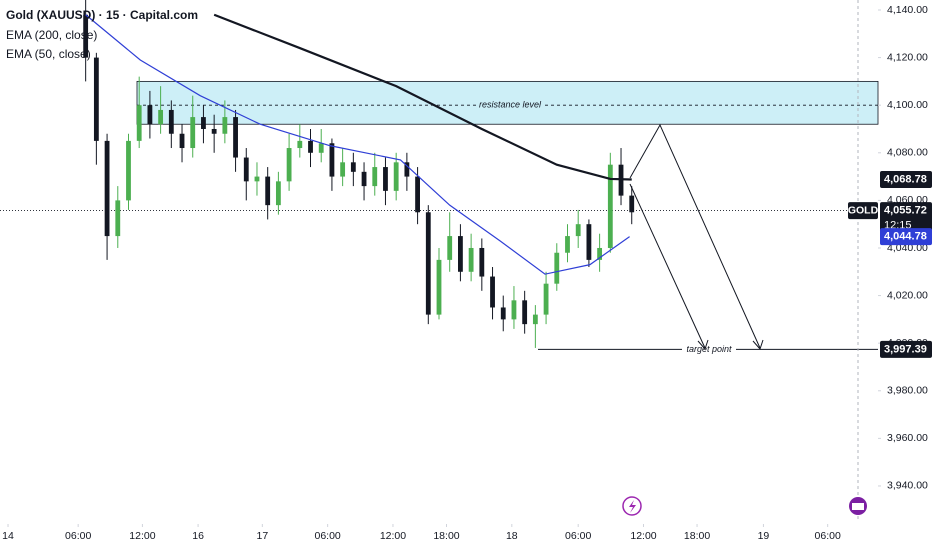 This screenshot has width=932, height=550. What do you see at coordinates (198, 536) in the screenshot?
I see `x-tick-label: 16` at bounding box center [198, 536].